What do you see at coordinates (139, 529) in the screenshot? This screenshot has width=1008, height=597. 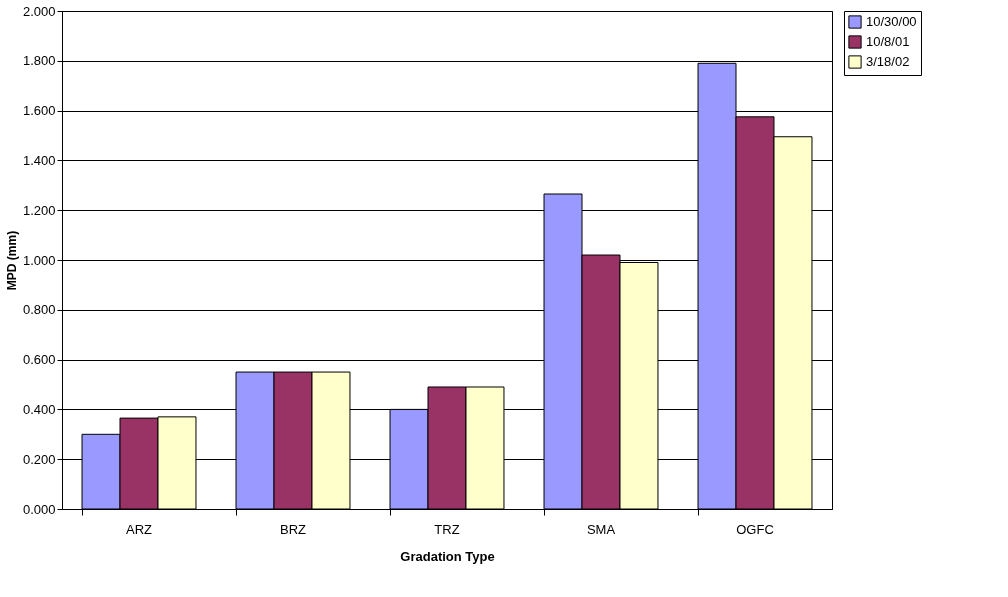 I see `x-tick-label: ARZ` at bounding box center [139, 529].